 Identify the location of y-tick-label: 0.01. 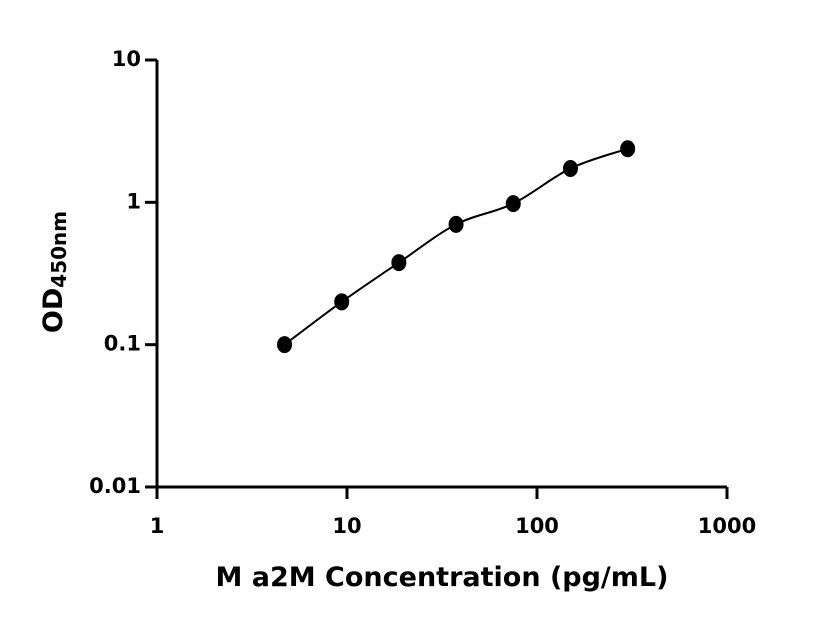
(115, 486).